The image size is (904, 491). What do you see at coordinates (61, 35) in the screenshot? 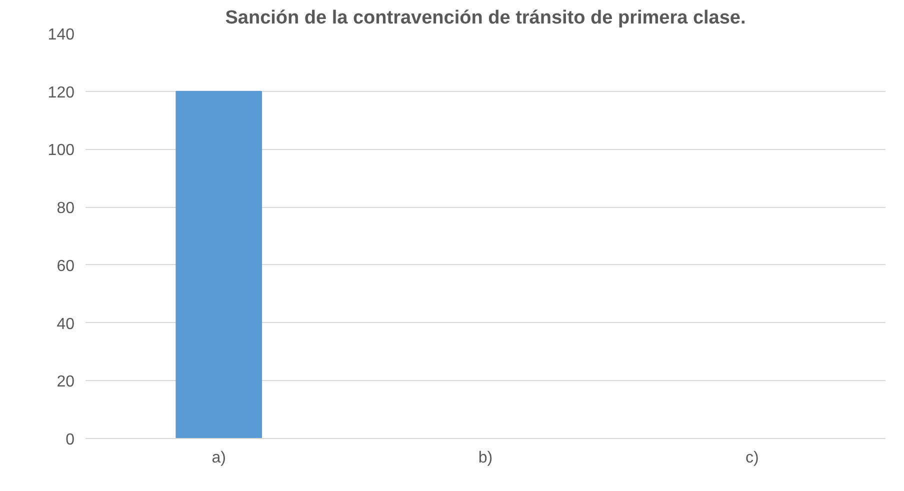
I see `y-tick-label: 140` at bounding box center [61, 35].